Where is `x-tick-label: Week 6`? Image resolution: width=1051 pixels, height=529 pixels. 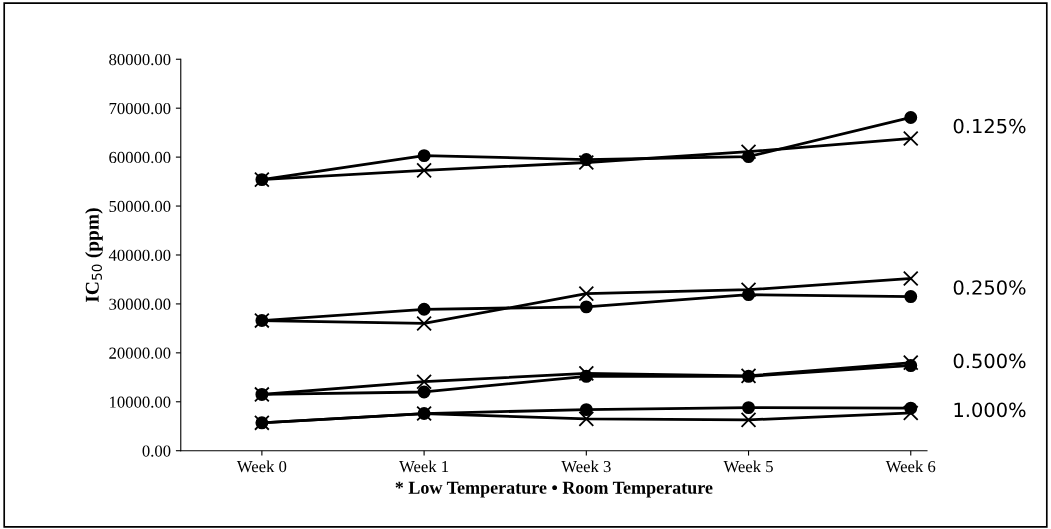
x-tick-label: Week 6 is located at coordinates (910, 466).